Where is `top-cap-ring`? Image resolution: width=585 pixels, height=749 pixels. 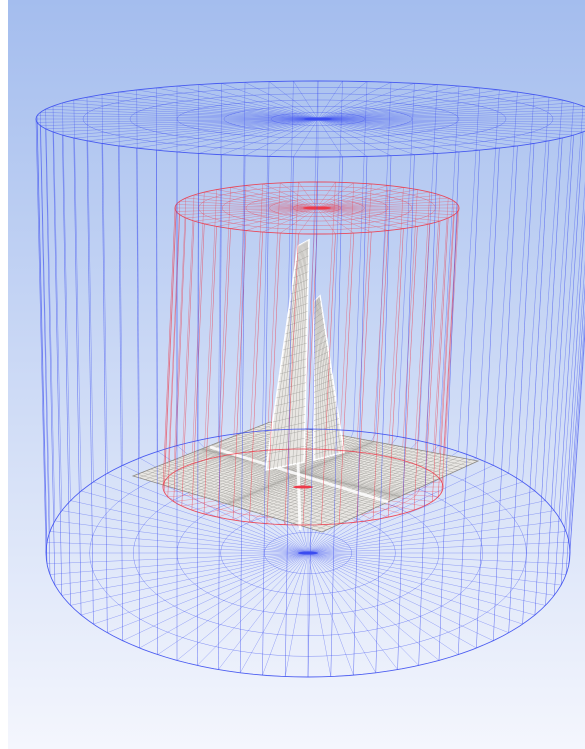 top-cap-ring is located at coordinates (318, 119).